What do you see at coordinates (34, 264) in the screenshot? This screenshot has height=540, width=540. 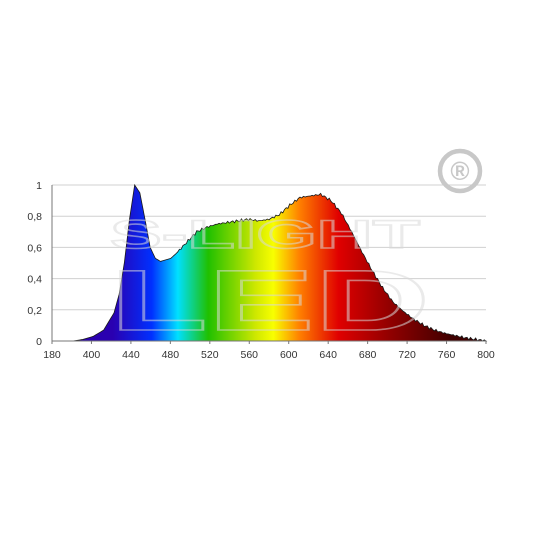 I see `y-axis-ticks: 0 0,2 0,4 0,6 0,8 1` at bounding box center [34, 264].